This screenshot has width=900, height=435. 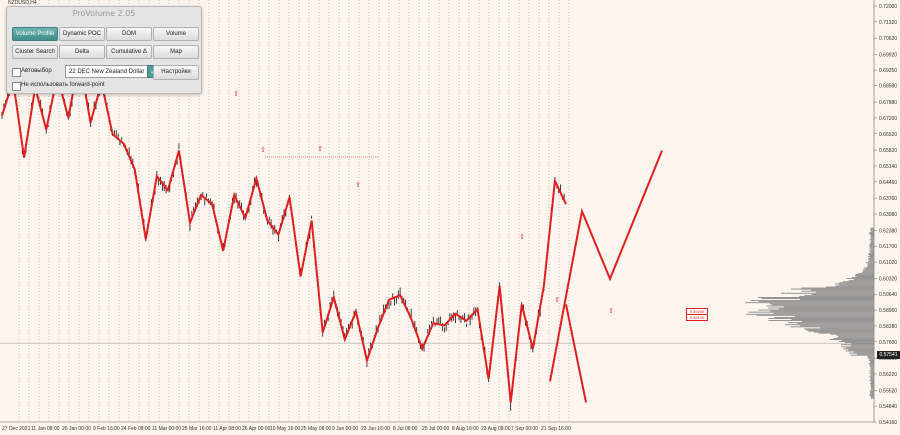 I want to click on x-tick-label: 27 Dec 2021, so click(x=16, y=429).